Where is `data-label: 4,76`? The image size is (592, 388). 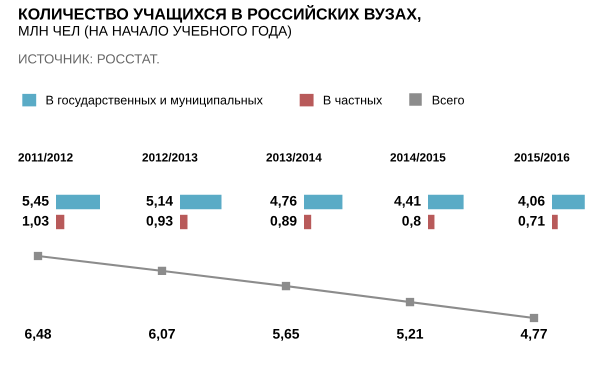 data-label: 4,76 is located at coordinates (283, 202).